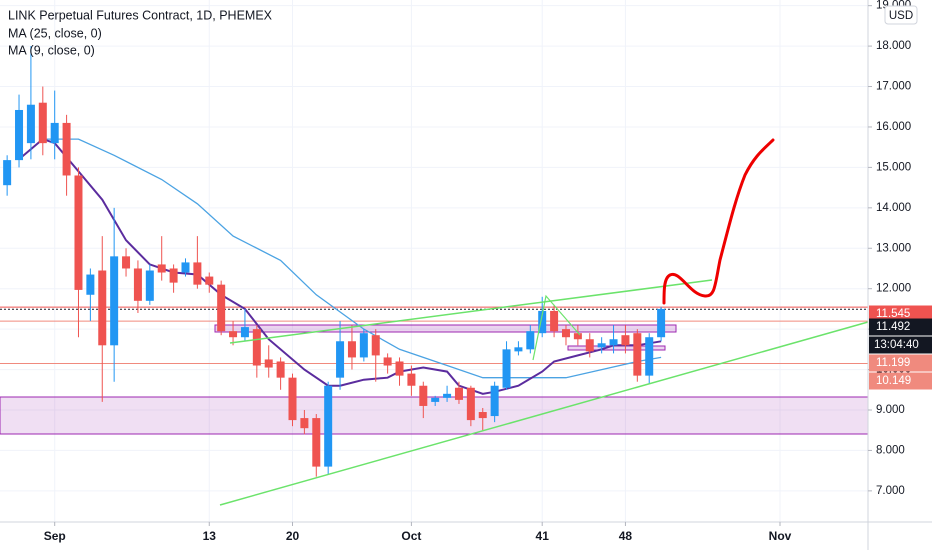  I want to click on x-tick-label: 41, so click(543, 536).